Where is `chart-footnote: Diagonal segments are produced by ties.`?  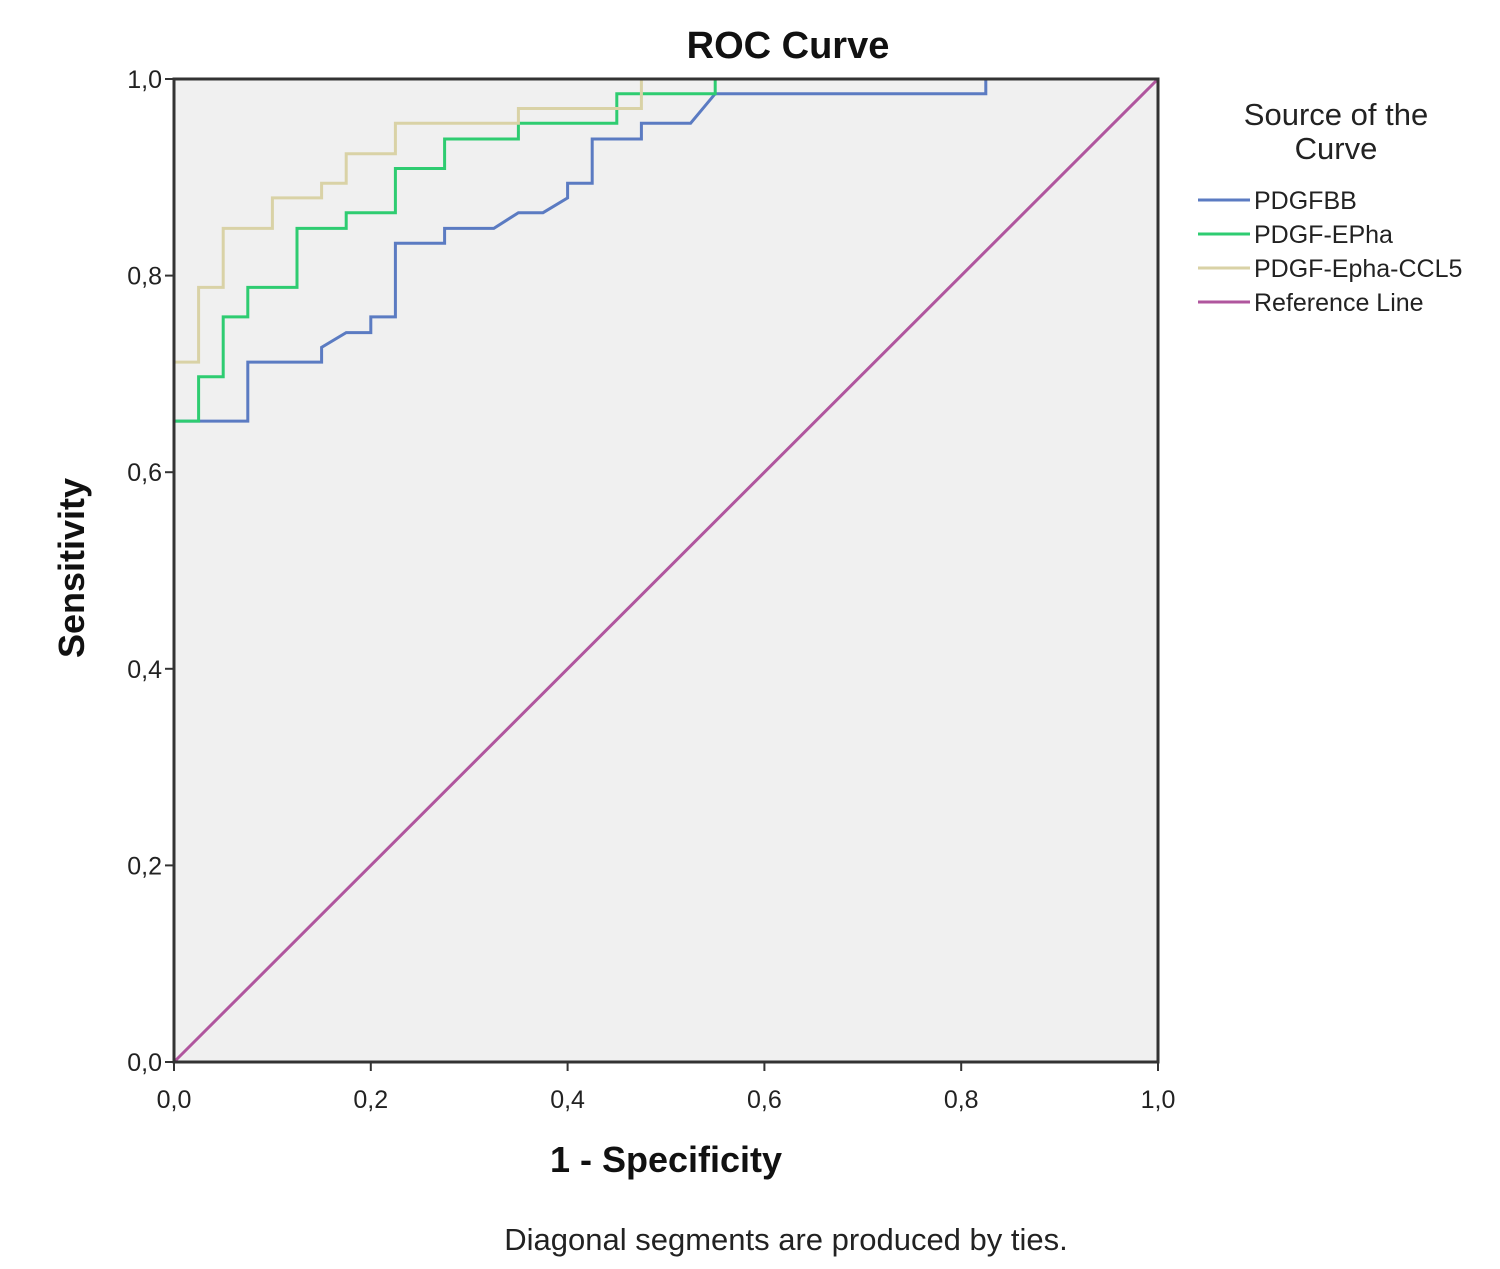
chart-footnote: Diagonal segments are produced by ties. is located at coordinates (786, 1239).